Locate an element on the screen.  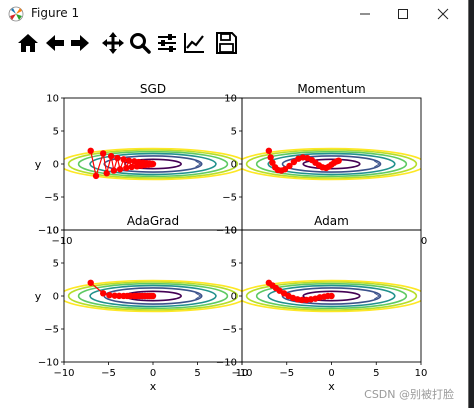
maximize-button is located at coordinates (403, 14).